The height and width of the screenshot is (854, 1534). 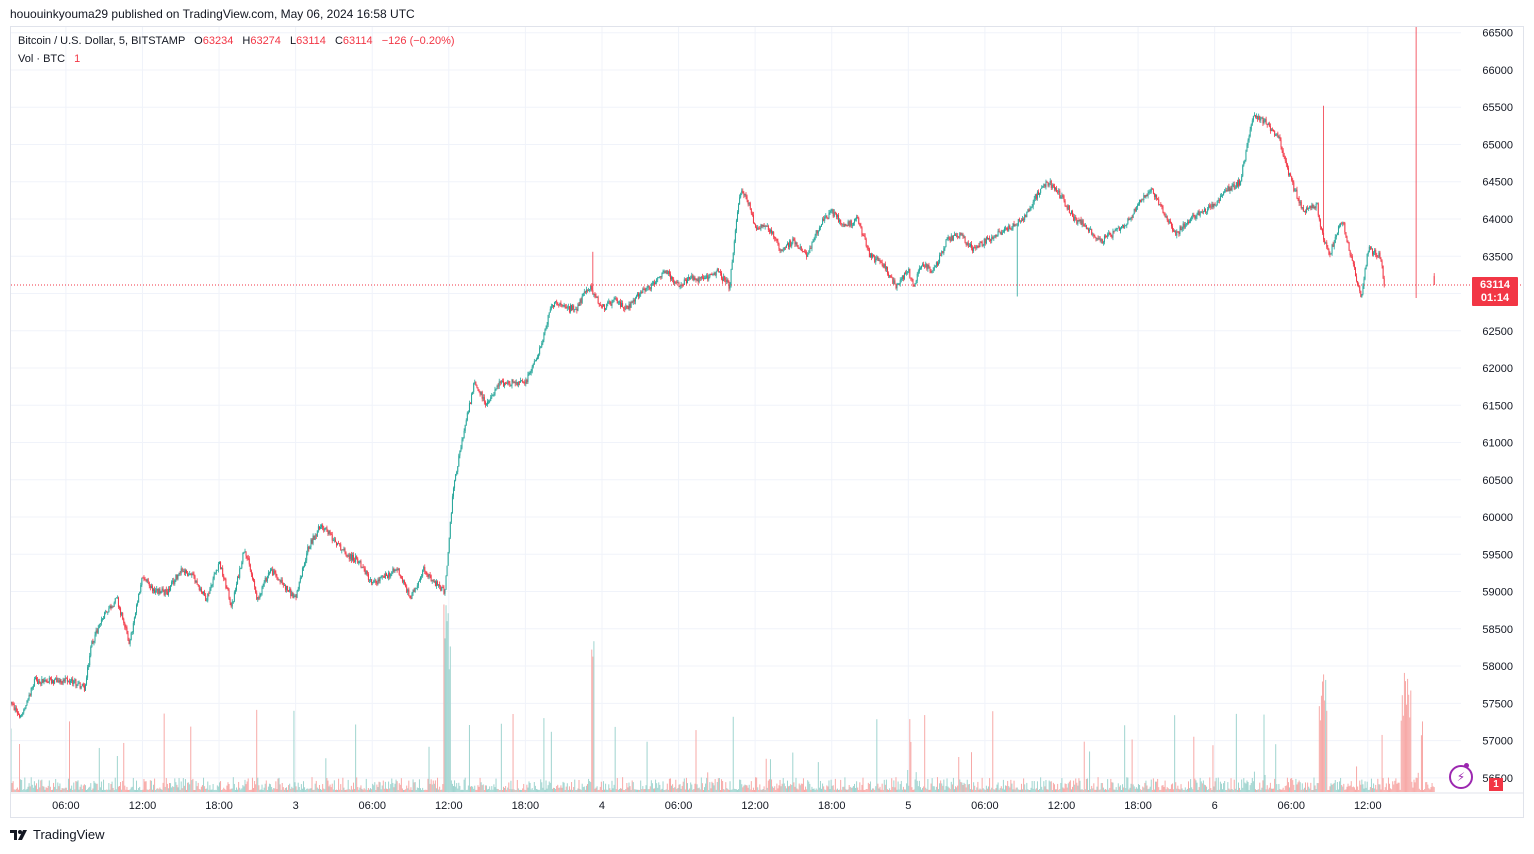 I want to click on tradingview-brand: TradingView, so click(x=57, y=834).